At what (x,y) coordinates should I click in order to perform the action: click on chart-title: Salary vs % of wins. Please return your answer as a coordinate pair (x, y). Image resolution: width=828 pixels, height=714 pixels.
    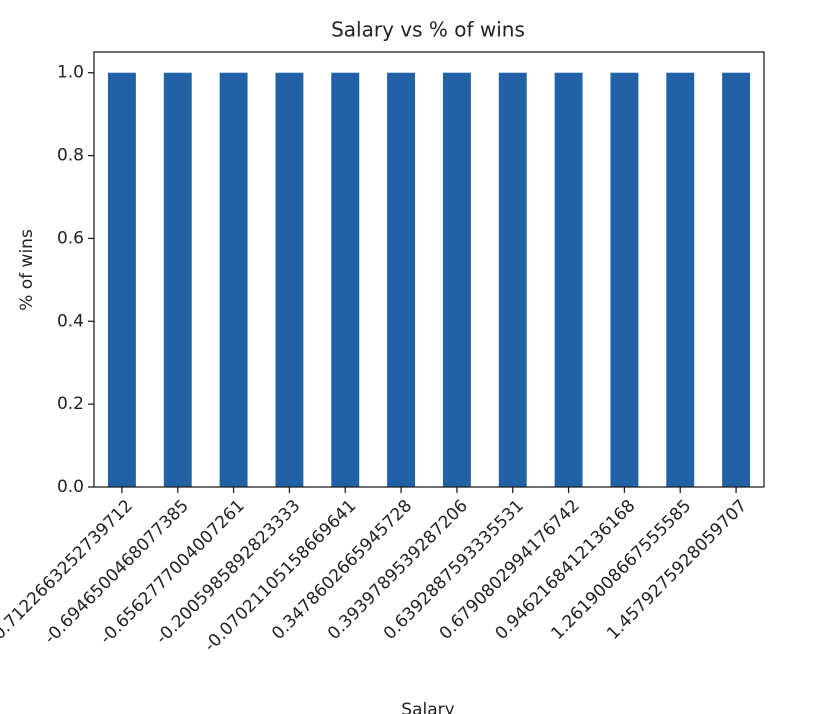
    Looking at the image, I should click on (428, 30).